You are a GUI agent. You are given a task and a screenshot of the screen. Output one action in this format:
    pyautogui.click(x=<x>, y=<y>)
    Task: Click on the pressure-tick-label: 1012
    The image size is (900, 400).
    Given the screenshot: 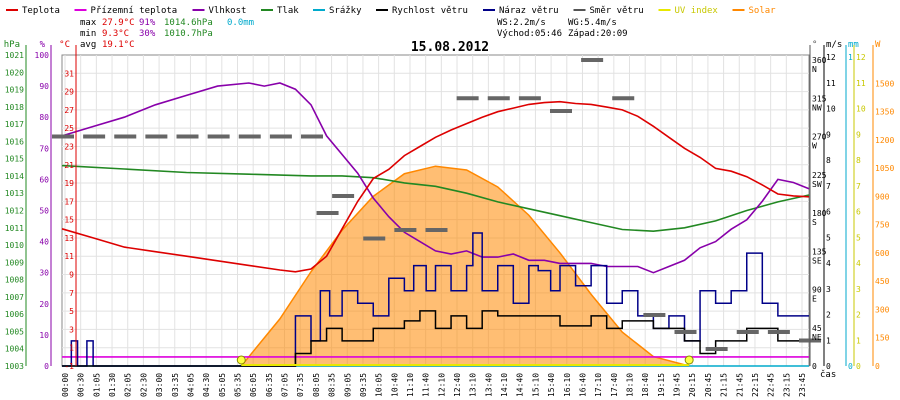 What is the action you would take?
    pyautogui.click(x=14, y=211)
    